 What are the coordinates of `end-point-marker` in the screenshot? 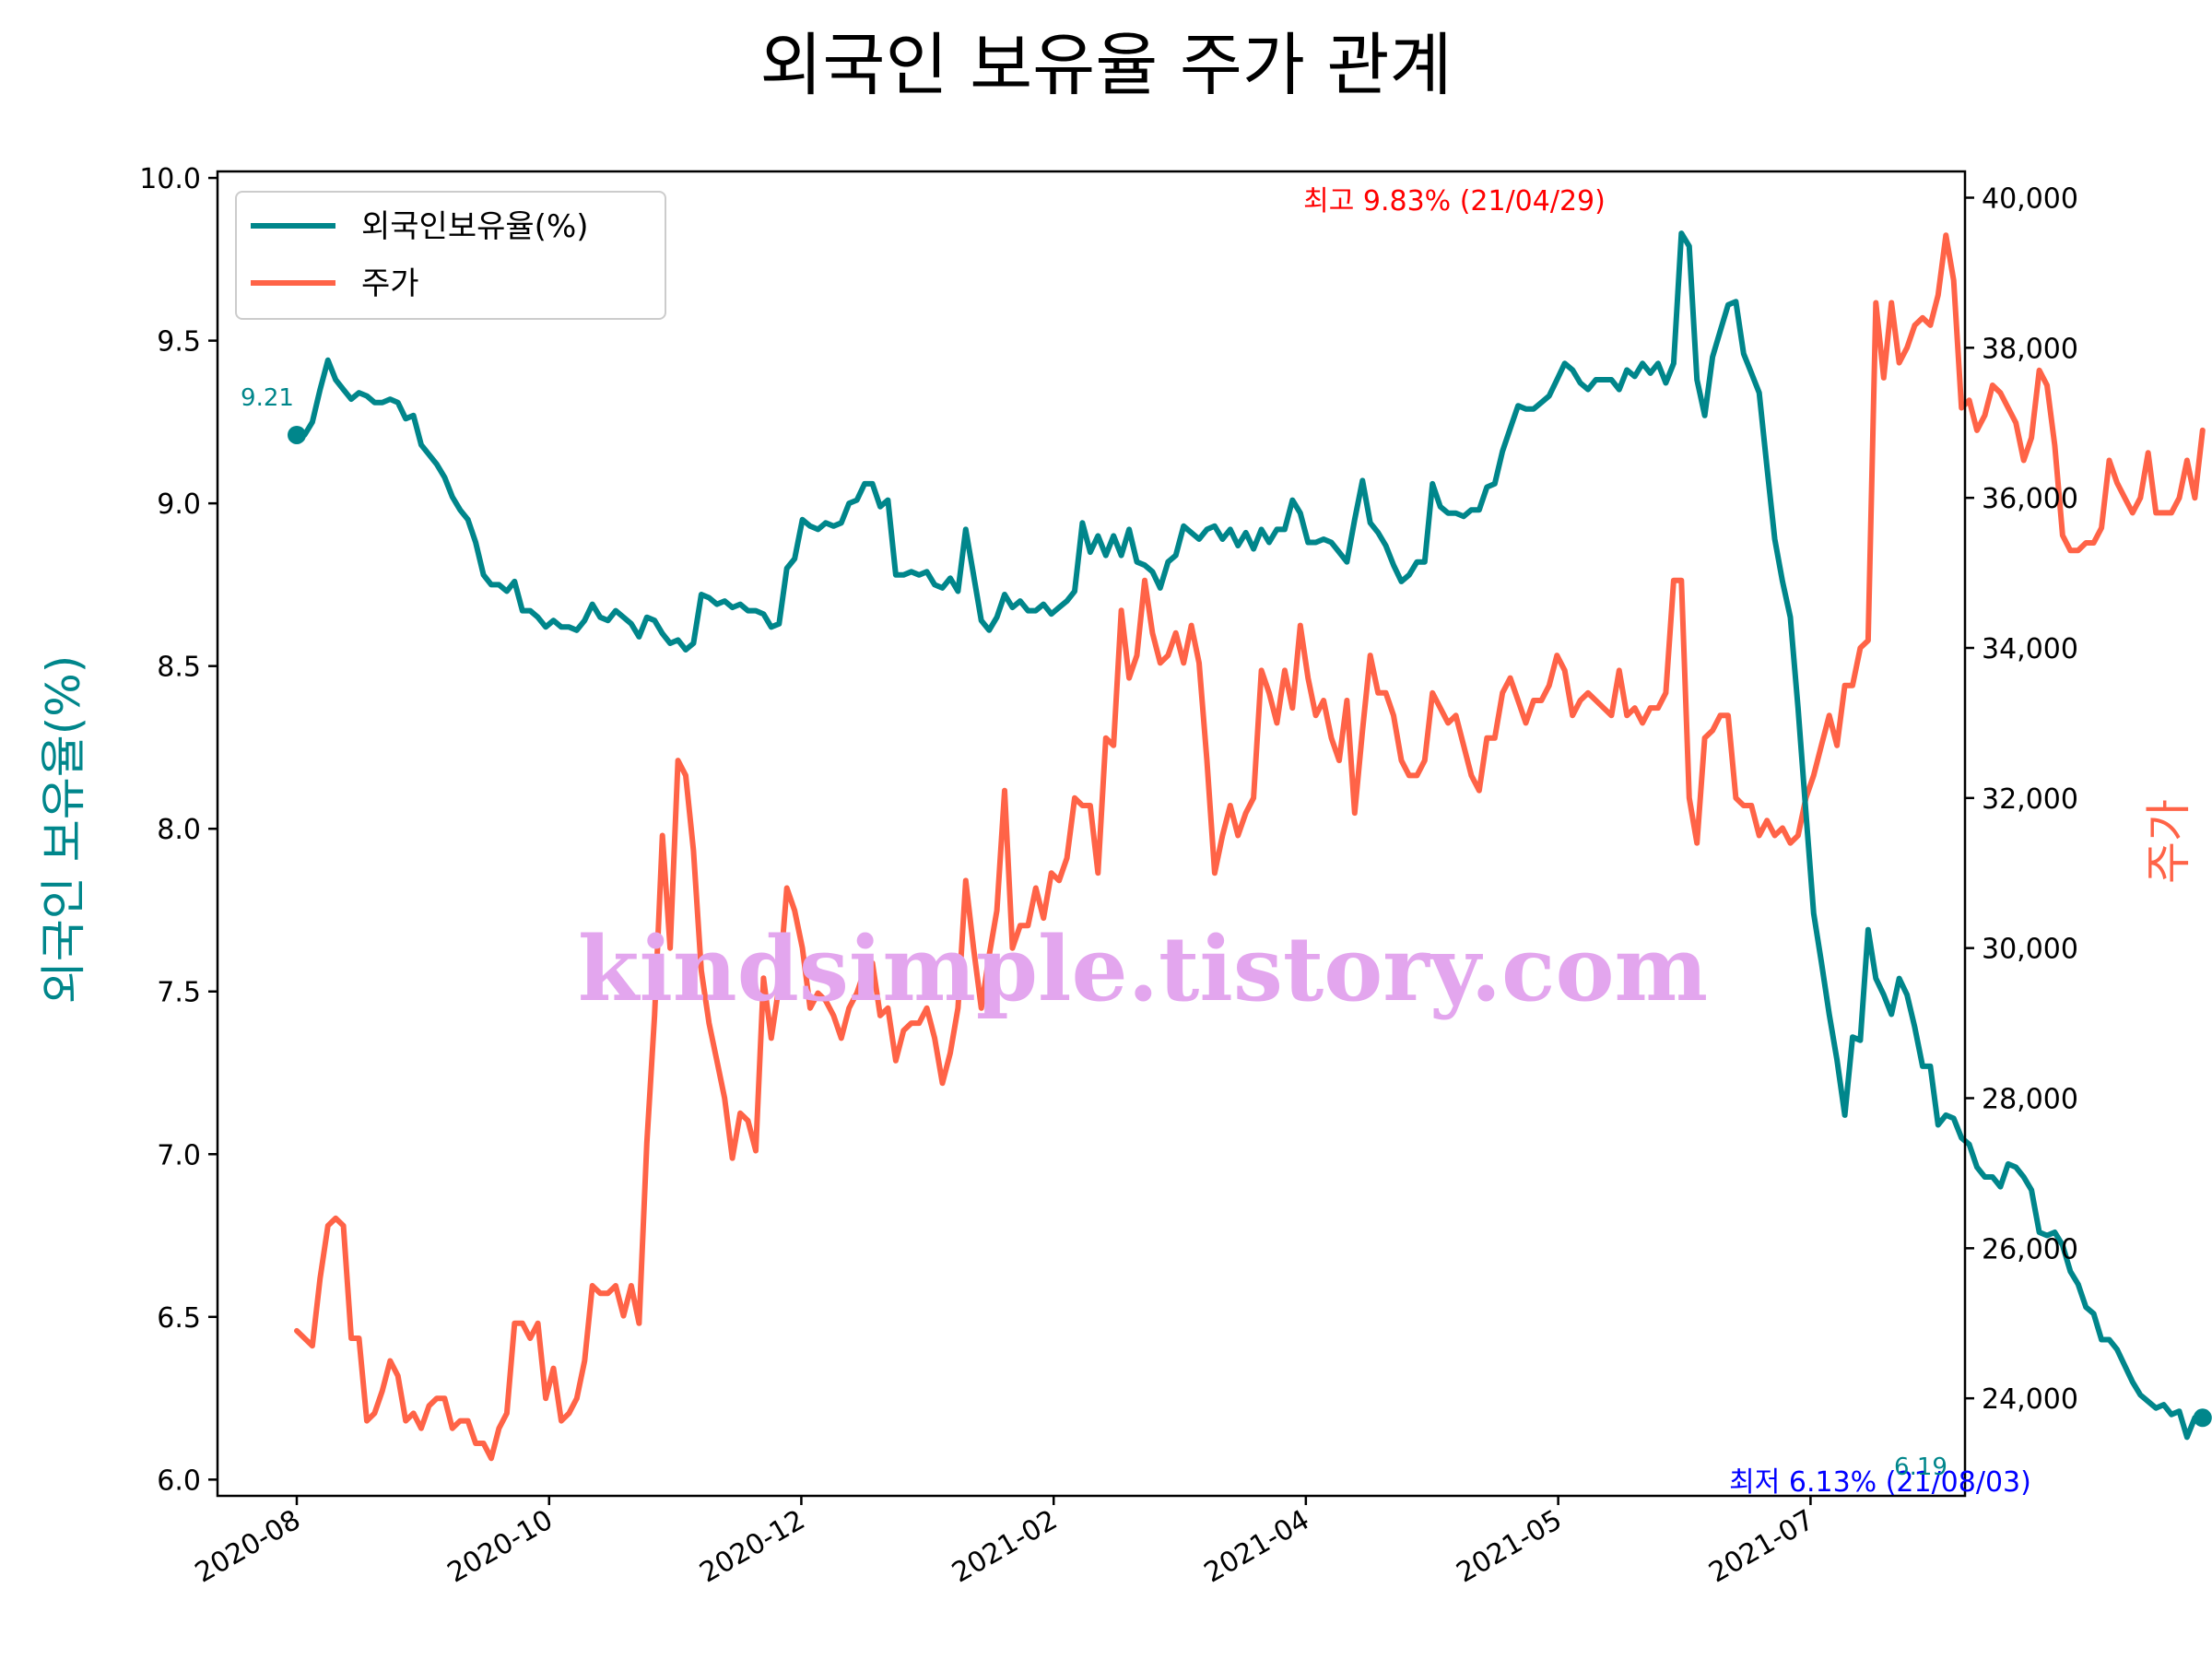 It's located at (2202, 1418).